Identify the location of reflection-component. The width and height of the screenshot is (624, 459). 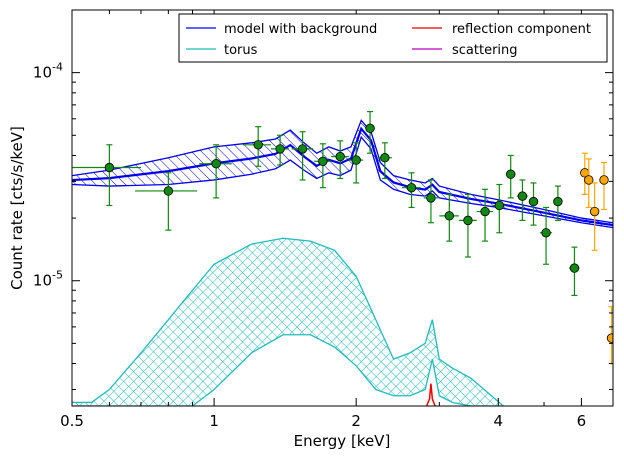
(430, 394).